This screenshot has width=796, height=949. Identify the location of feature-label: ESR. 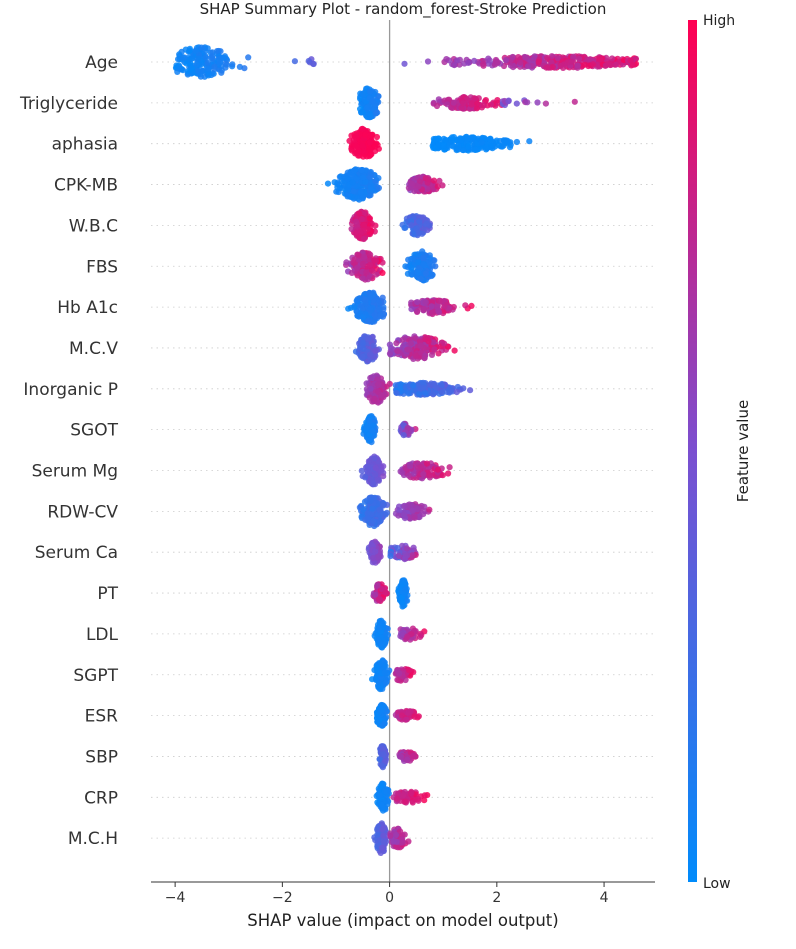
(102, 717).